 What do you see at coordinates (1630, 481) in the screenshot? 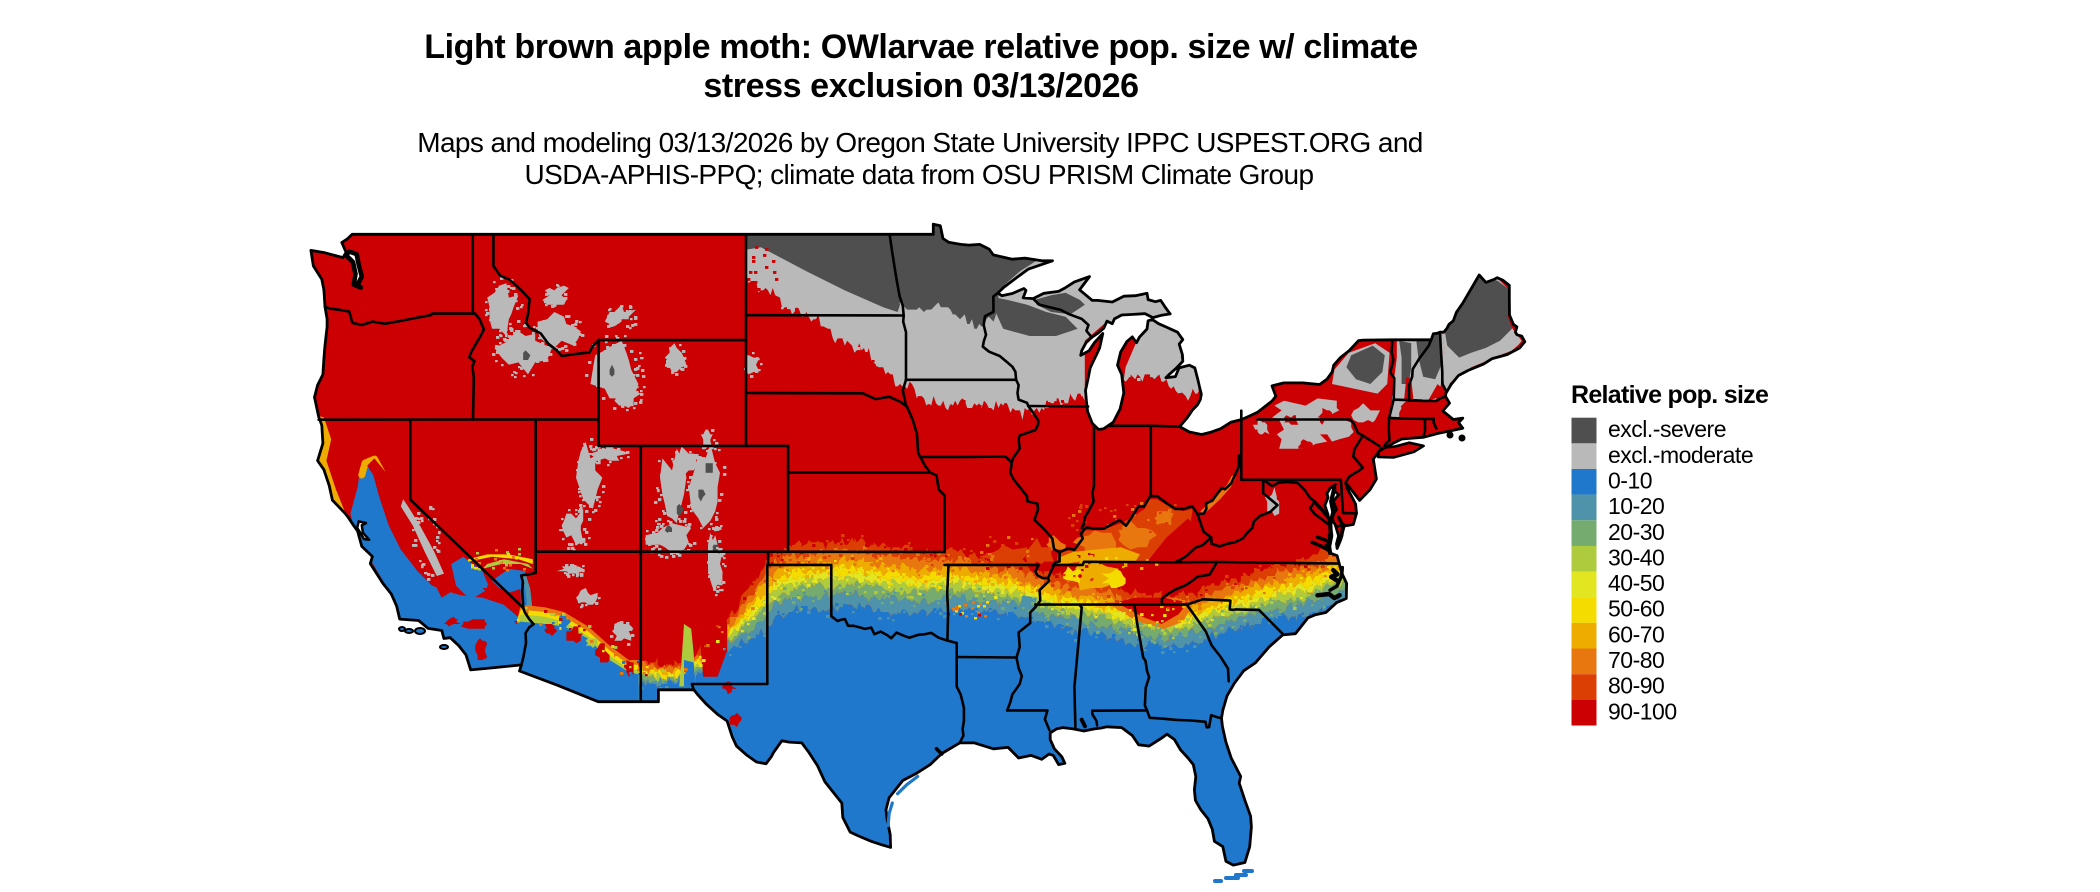
I see `svg-text: 0-10` at bounding box center [1630, 481].